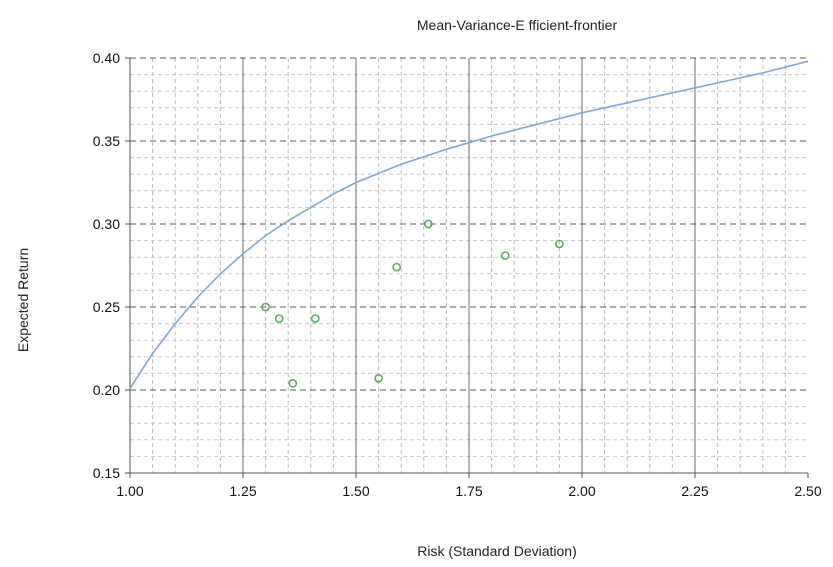  I want to click on chart-title: Mean-Variance-E fficient-frontier, so click(517, 25).